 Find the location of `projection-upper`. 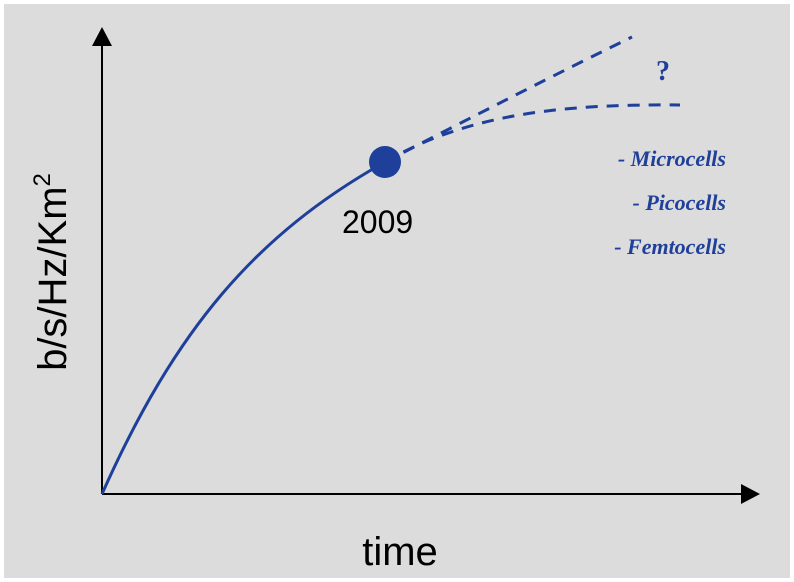

projection-upper is located at coordinates (508, 99).